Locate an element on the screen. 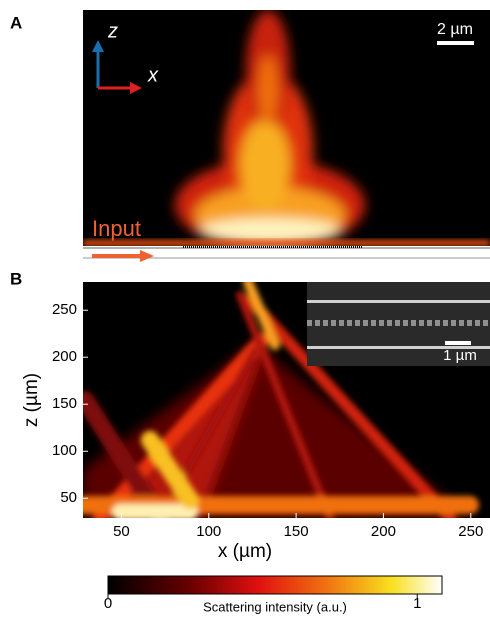 This screenshot has height=617, width=490. inset is located at coordinates (398, 324).